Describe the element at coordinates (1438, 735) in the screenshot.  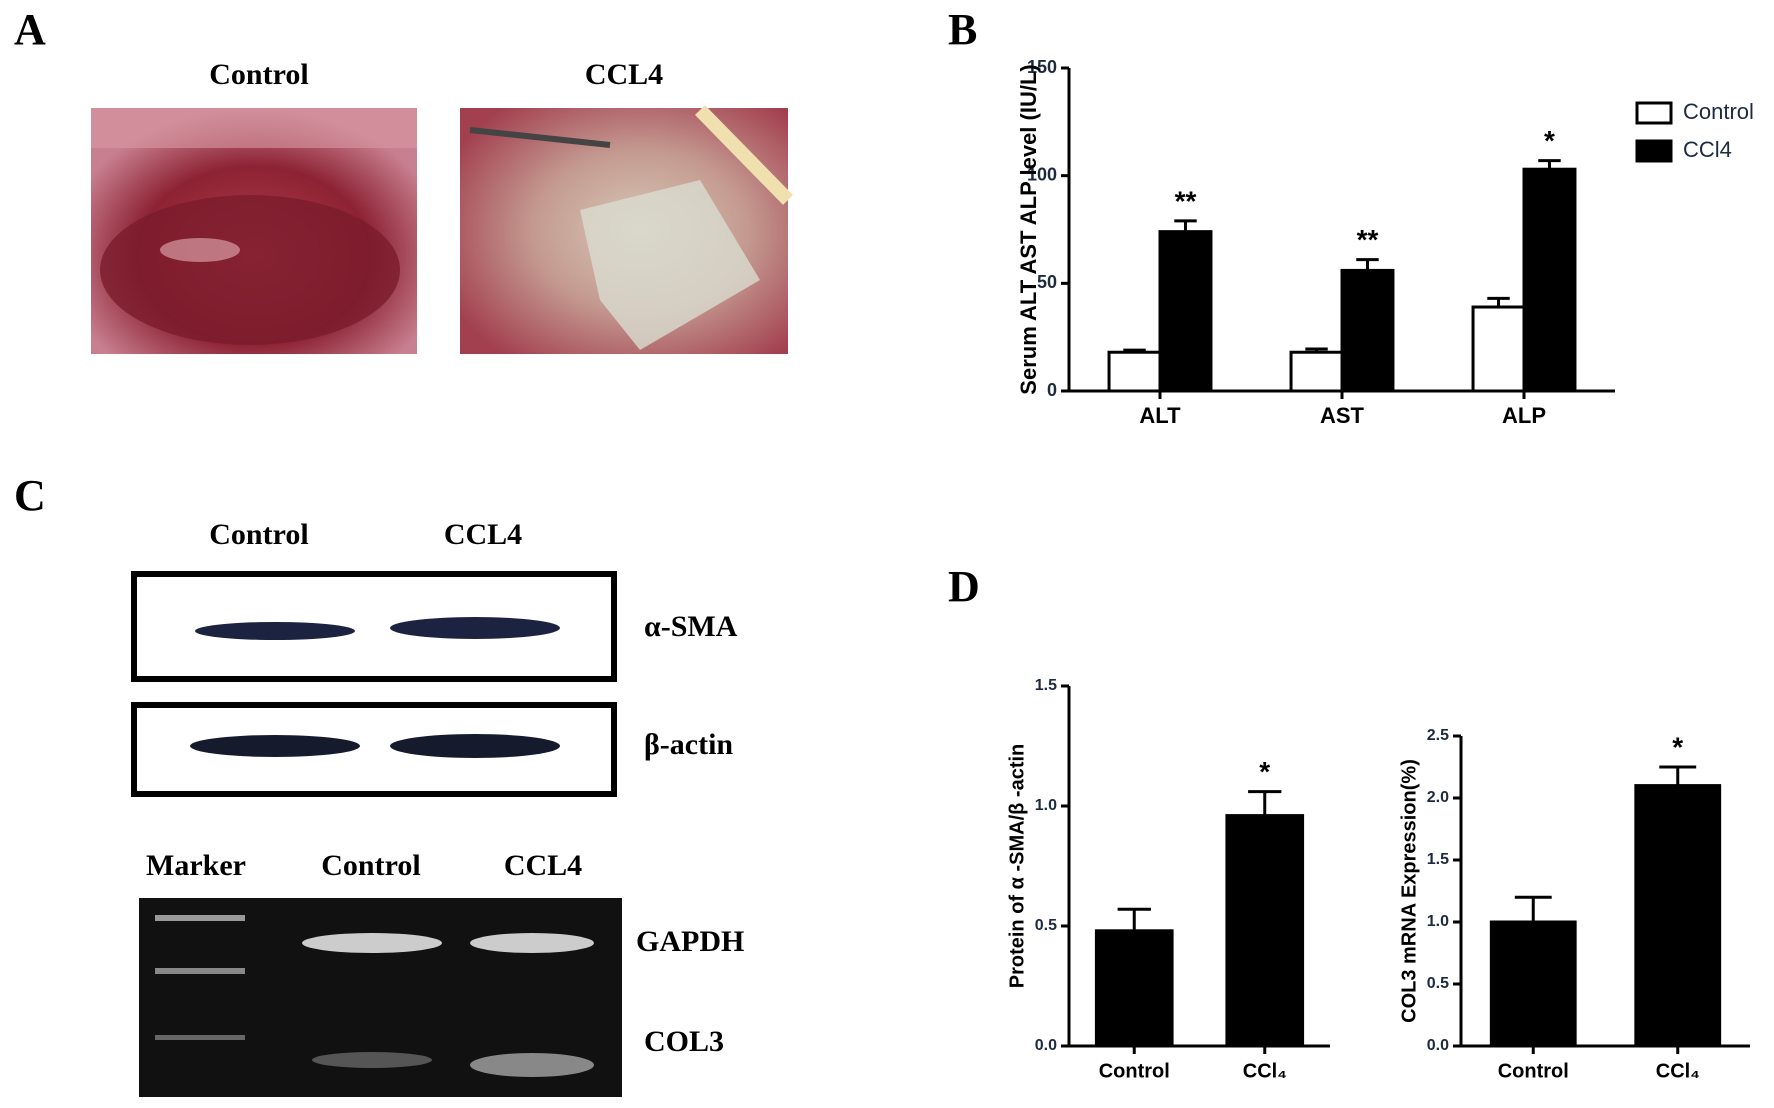
I see `y-tick-label: 2.5` at that location.